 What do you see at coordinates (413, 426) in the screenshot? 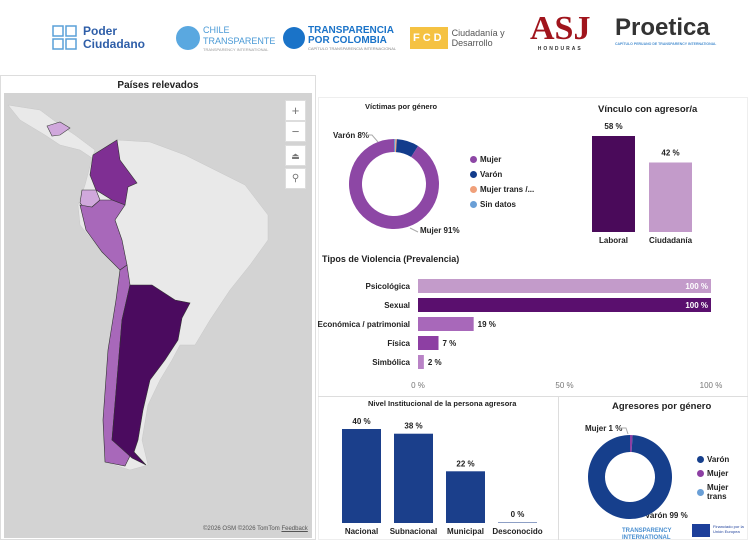
I see `nivel-value-label: 38 %` at bounding box center [413, 426].